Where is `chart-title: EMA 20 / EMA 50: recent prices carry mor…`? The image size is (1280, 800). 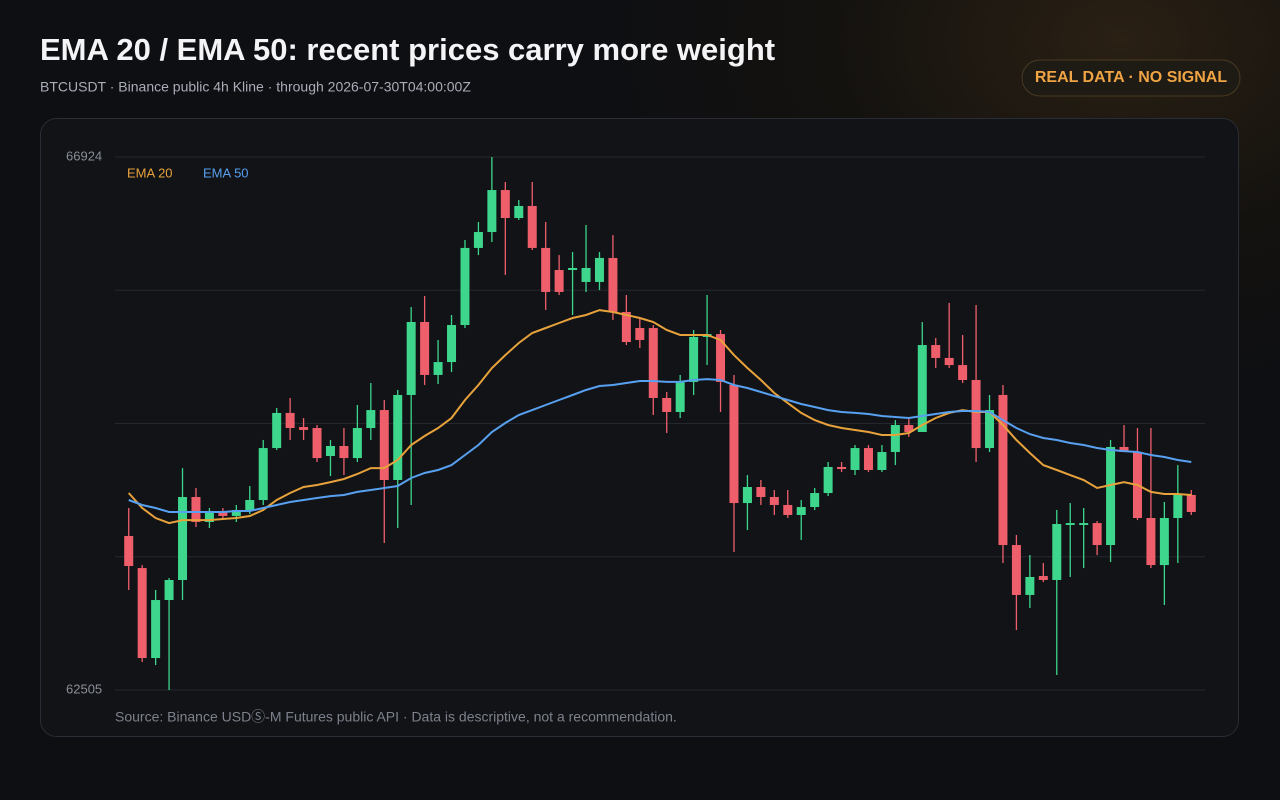 chart-title: EMA 20 / EMA 50: recent prices carry mor… is located at coordinates (407, 49).